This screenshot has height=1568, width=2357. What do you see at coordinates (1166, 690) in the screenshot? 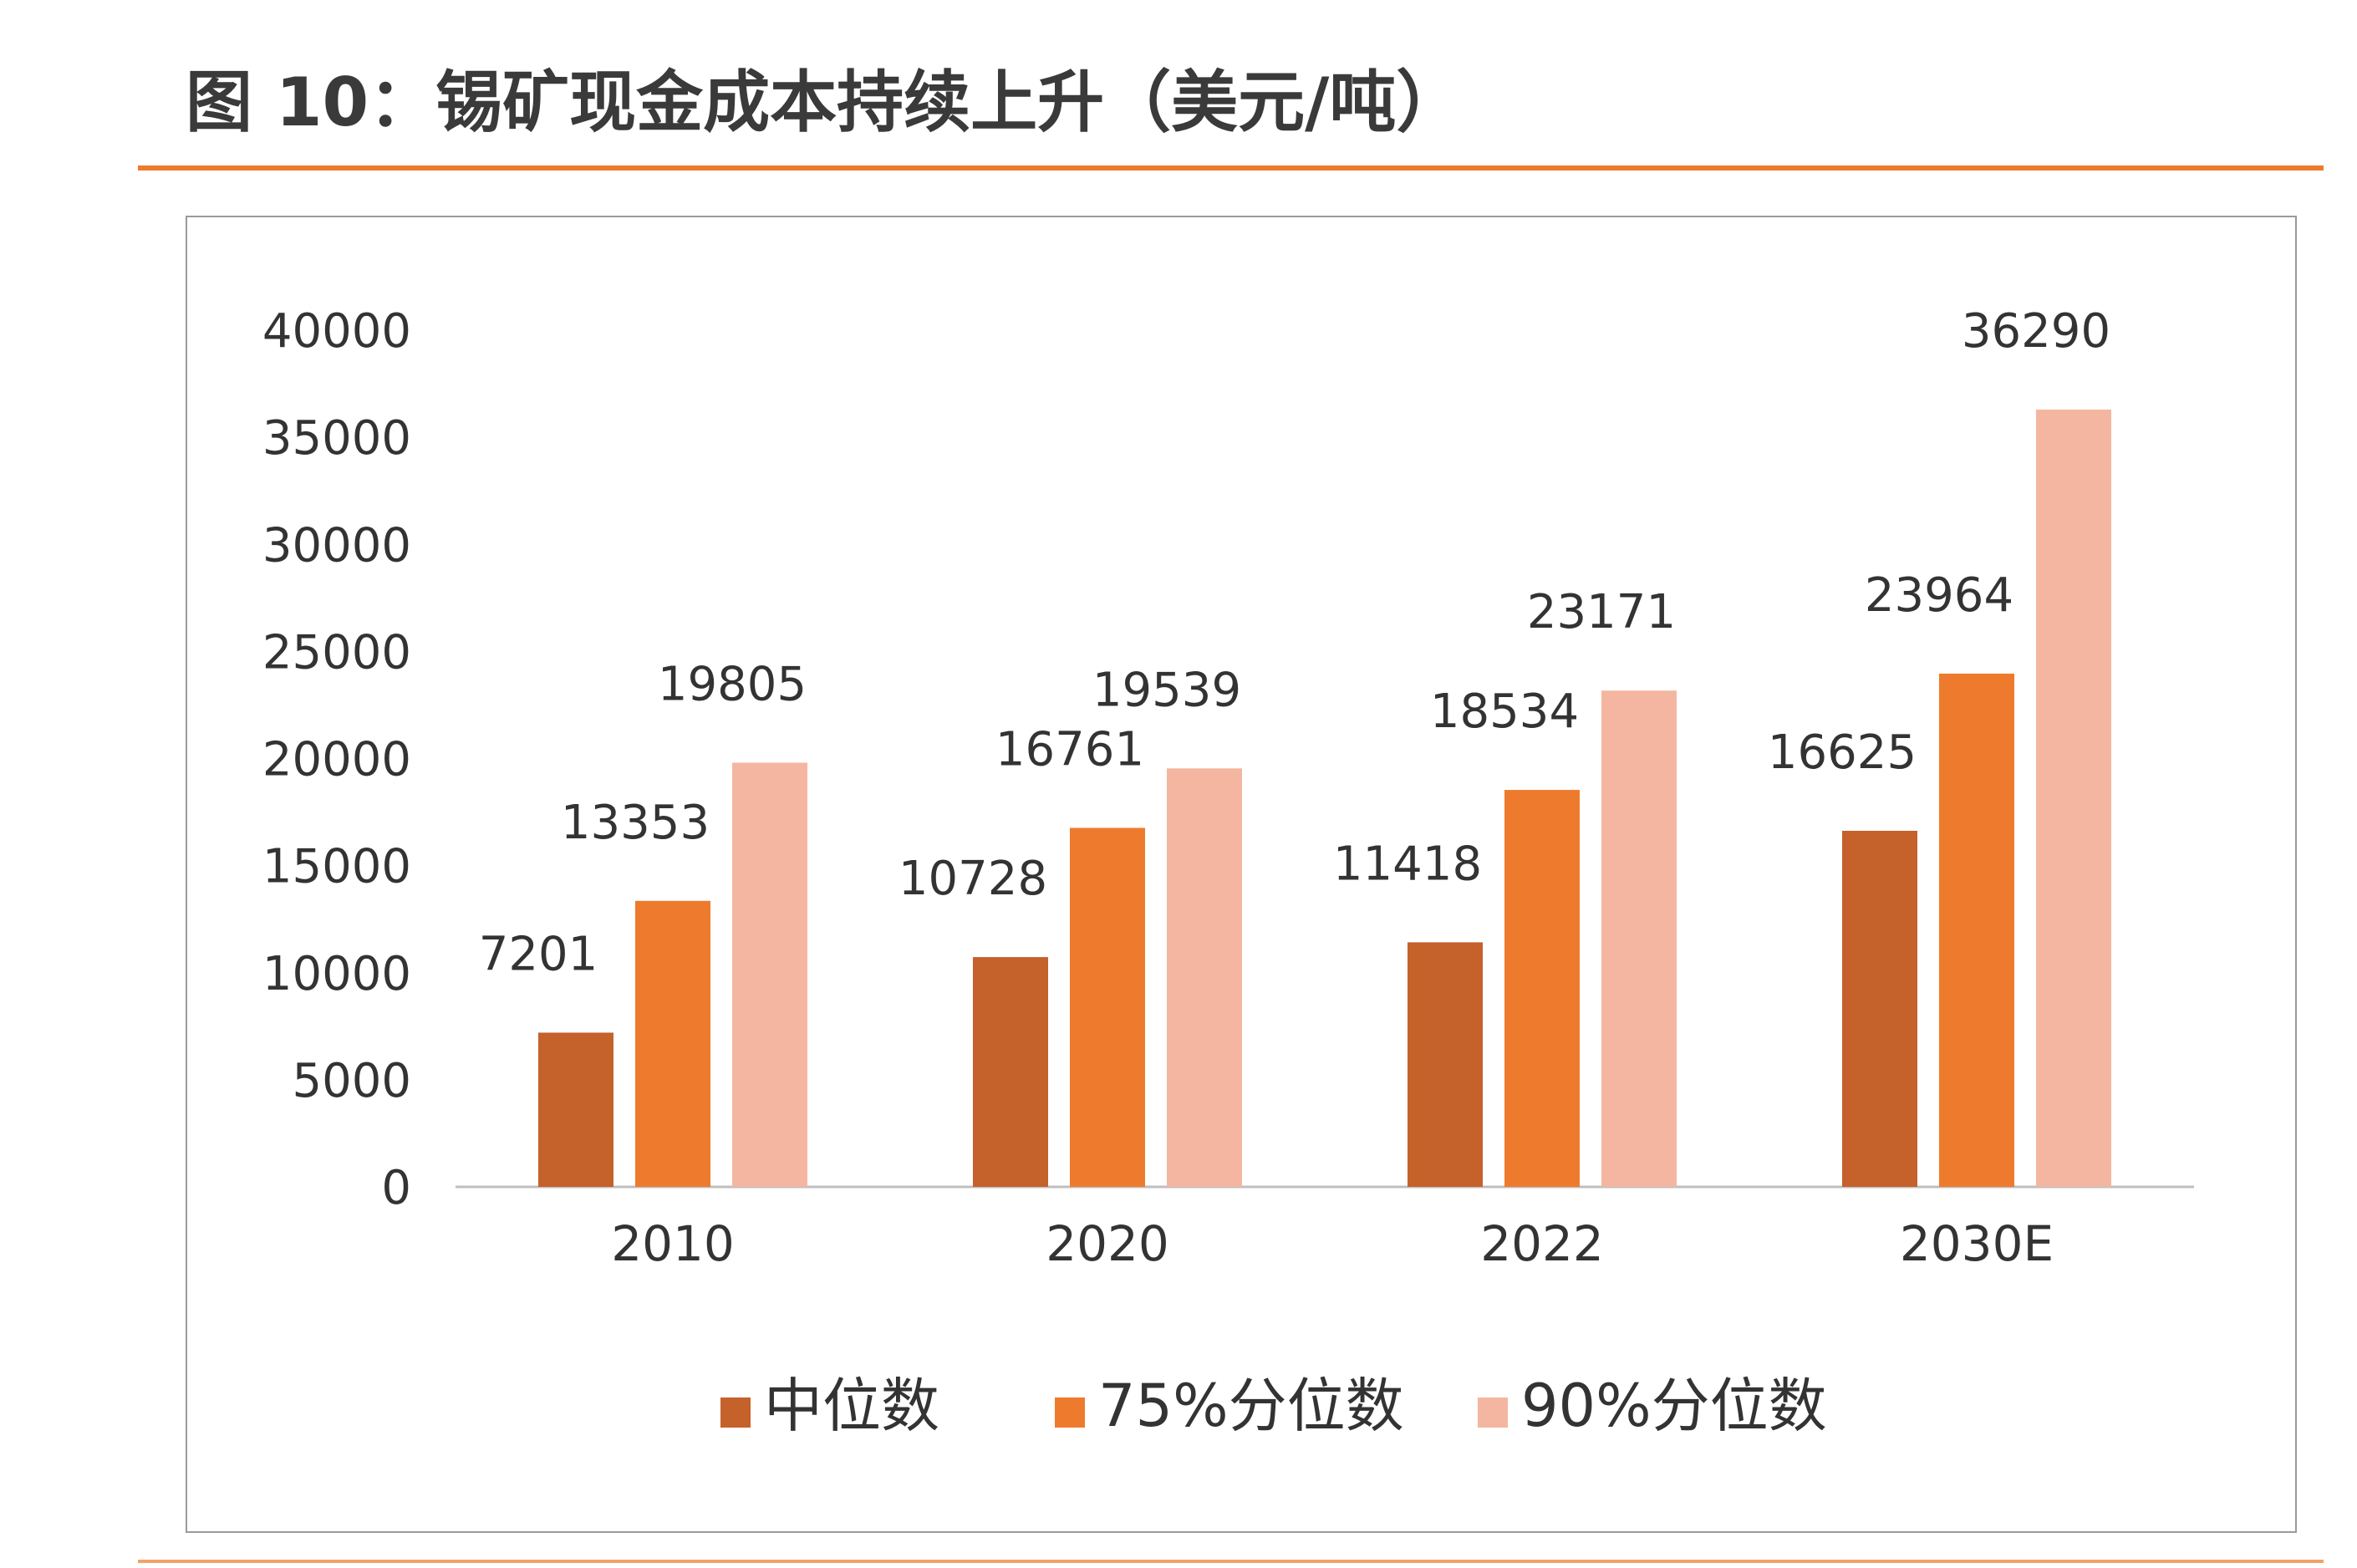
I see `data-label: 19539` at bounding box center [1166, 690].